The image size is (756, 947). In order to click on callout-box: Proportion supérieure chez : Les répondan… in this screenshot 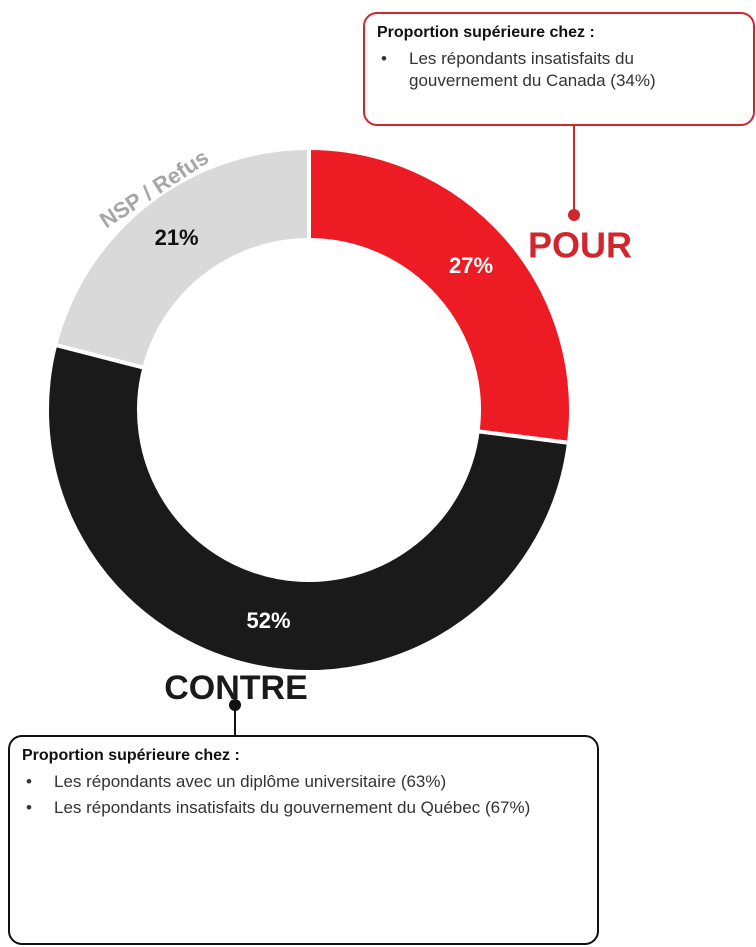, I will do `click(559, 69)`.